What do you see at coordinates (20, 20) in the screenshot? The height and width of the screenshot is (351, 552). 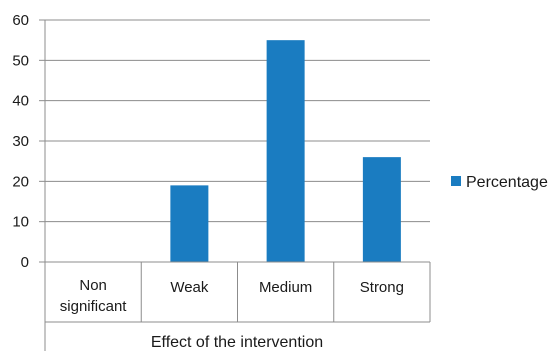 I see `y-tick-label: 60` at bounding box center [20, 20].